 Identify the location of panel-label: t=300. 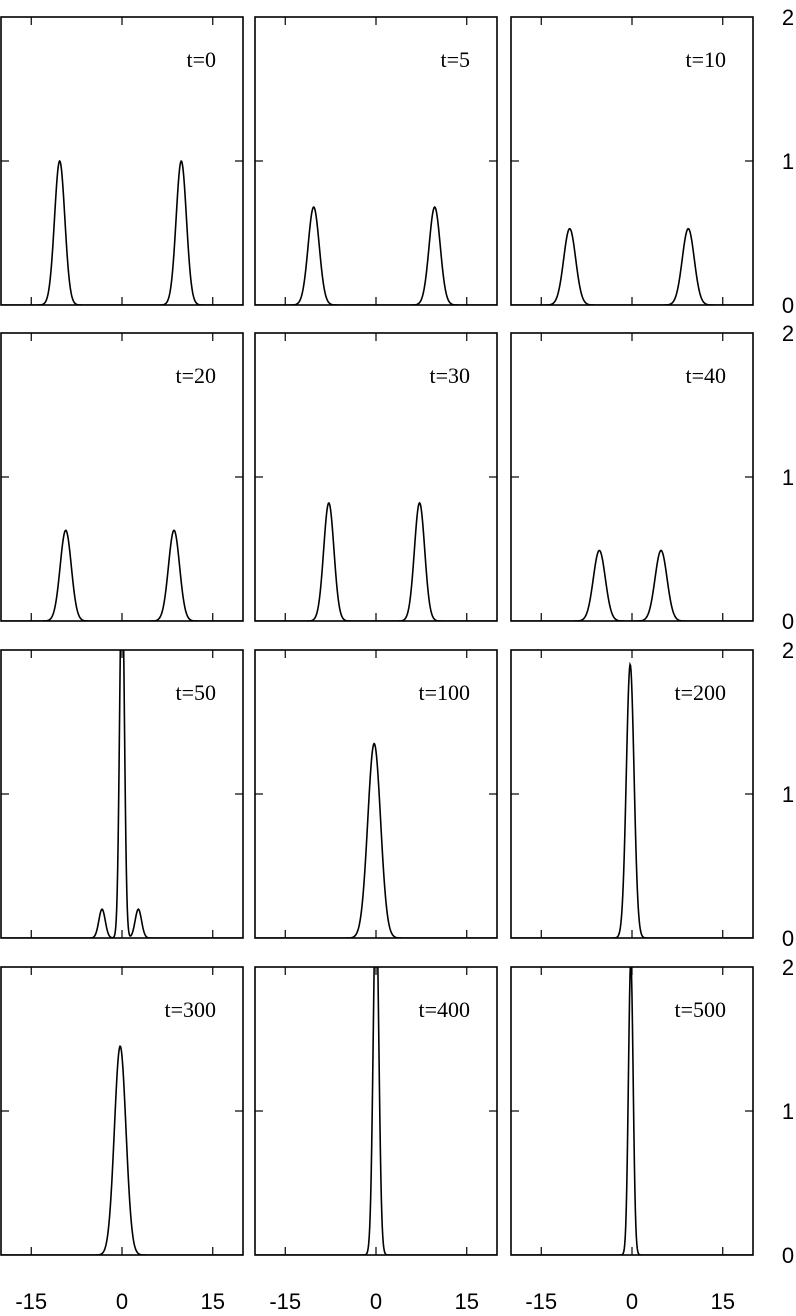
(190, 1009).